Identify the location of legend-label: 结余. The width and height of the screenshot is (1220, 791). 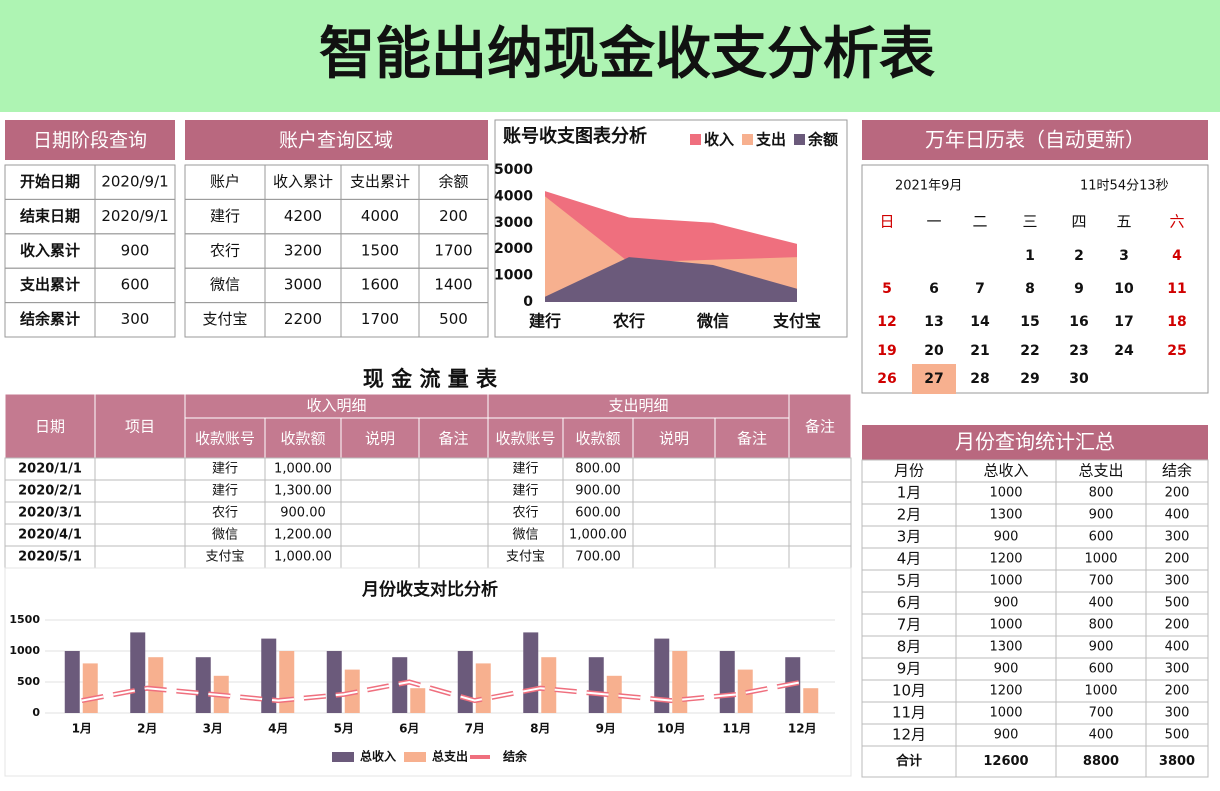
(515, 756).